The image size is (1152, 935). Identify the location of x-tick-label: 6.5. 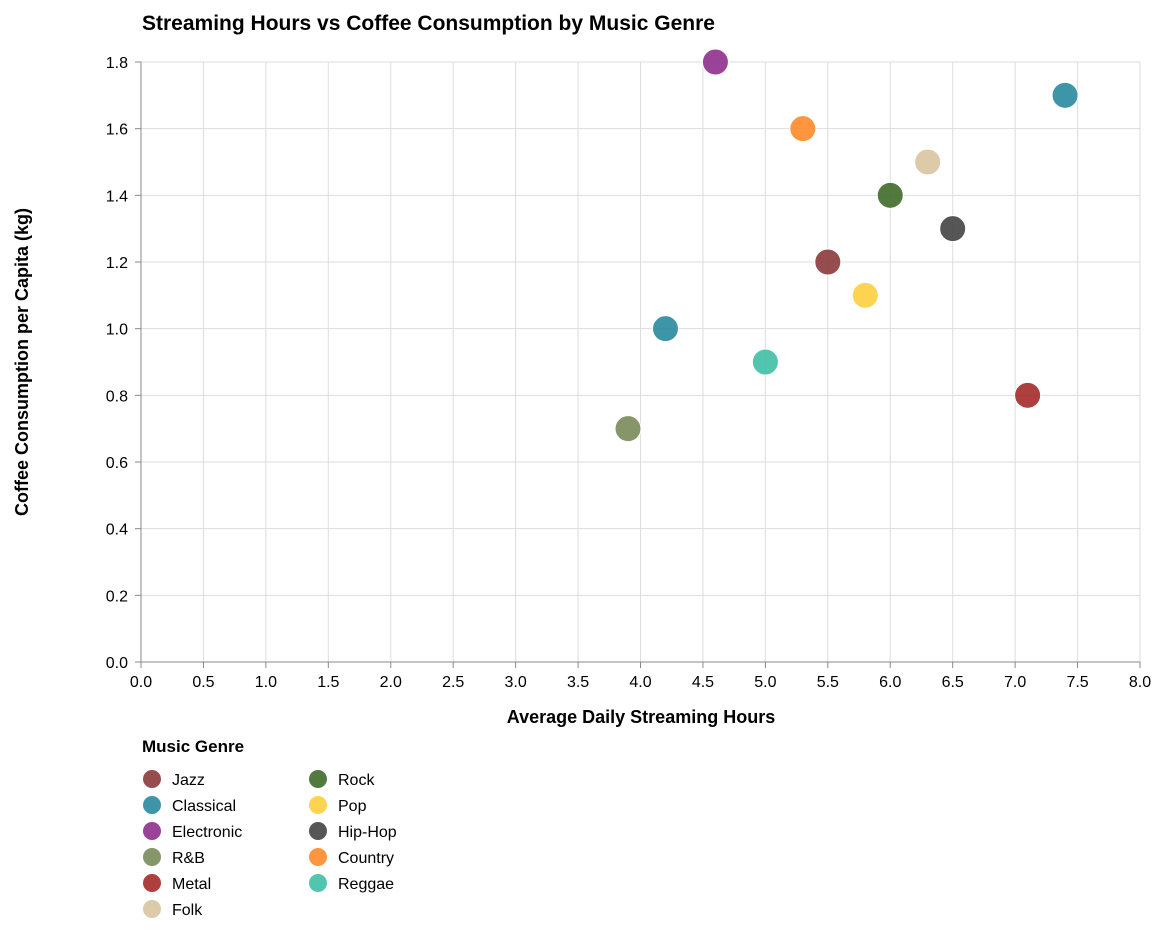
(953, 682).